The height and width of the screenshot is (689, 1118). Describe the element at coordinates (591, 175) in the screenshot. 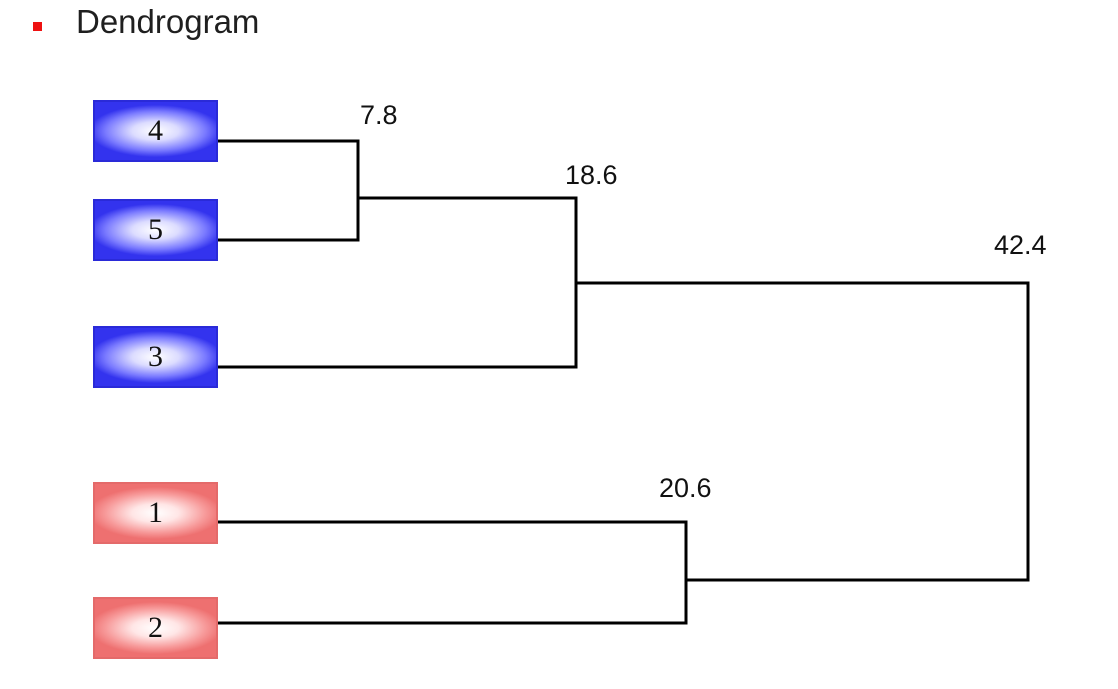

I see `merge-height-3-4-5: 18.6` at that location.